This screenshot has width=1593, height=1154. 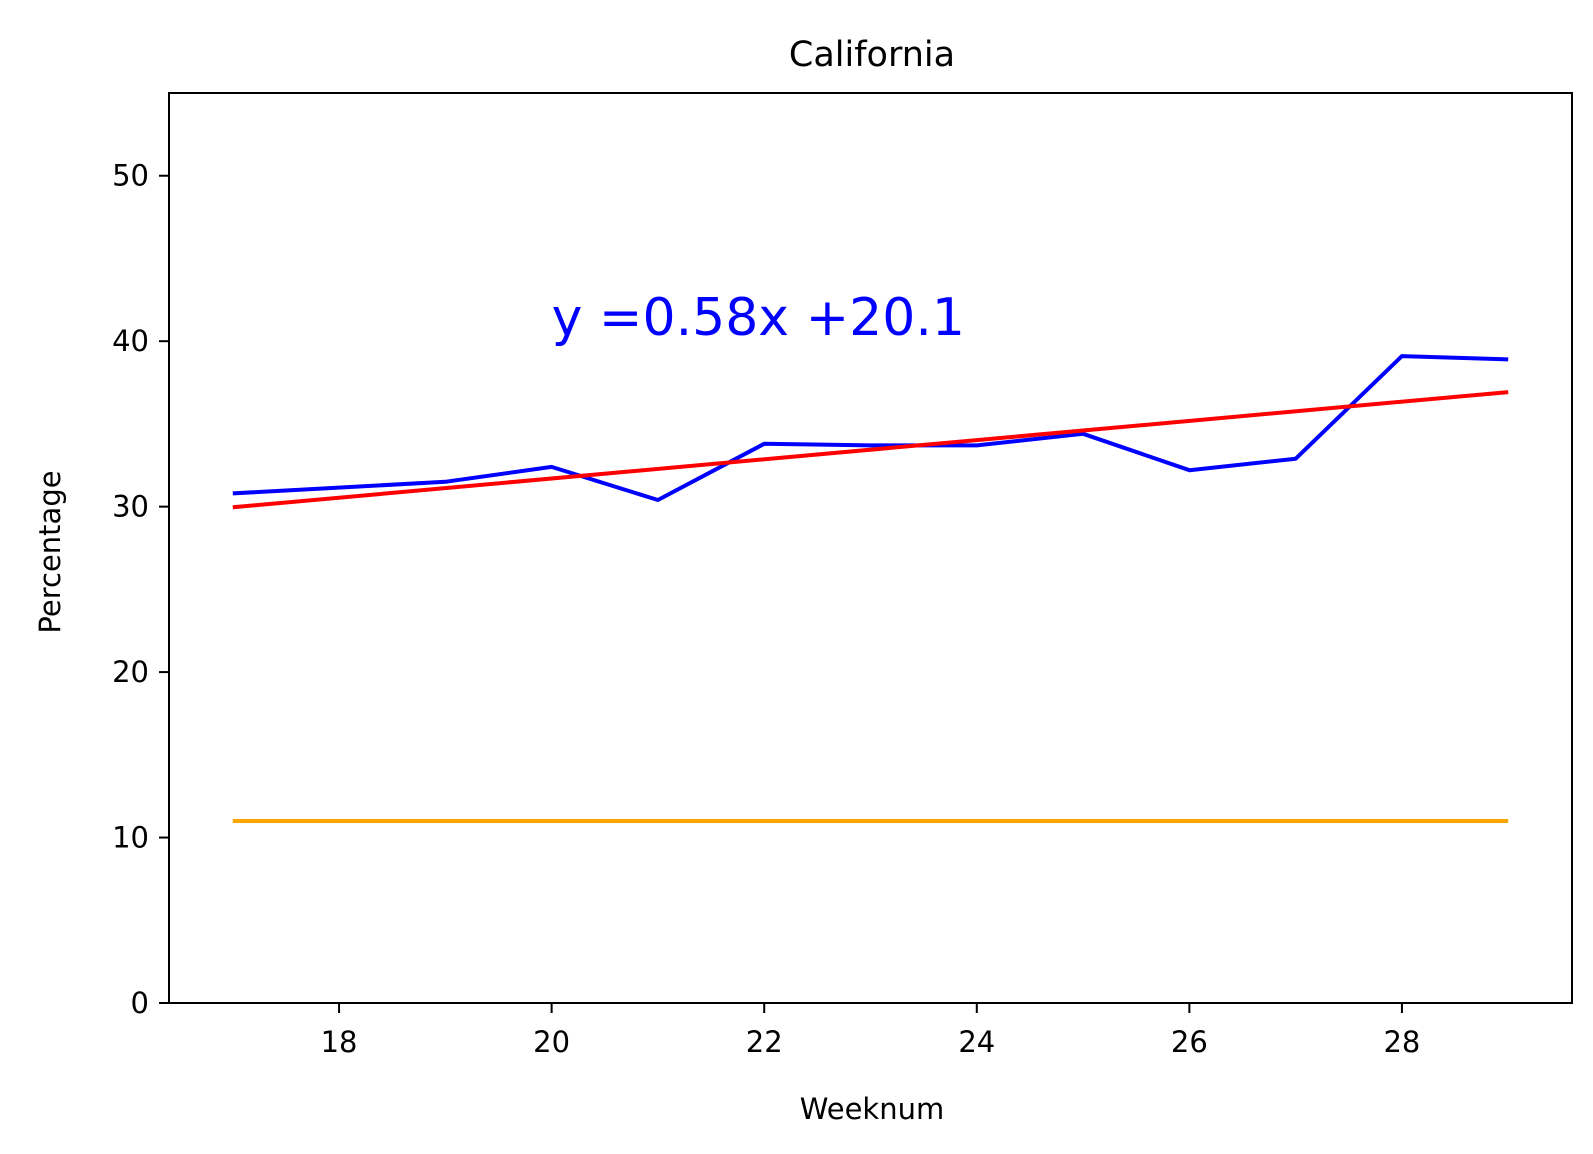 What do you see at coordinates (130, 672) in the screenshot?
I see `y-tick-label: 20` at bounding box center [130, 672].